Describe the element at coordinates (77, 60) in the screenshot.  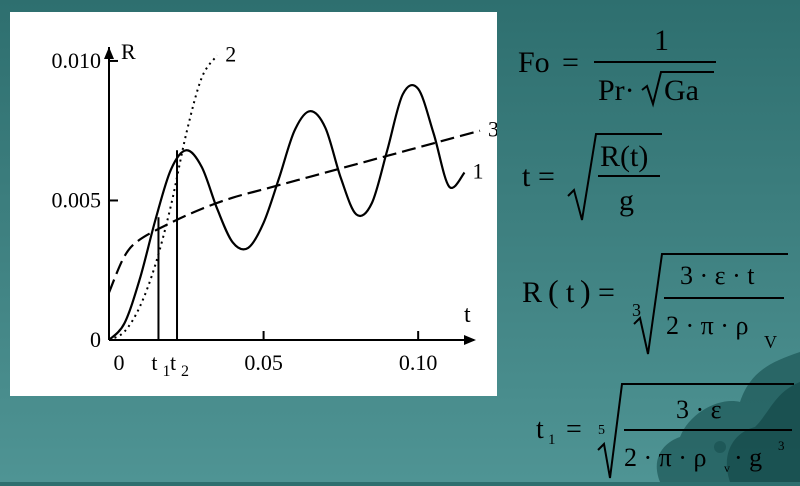
I see `y-tick-label: 0.010` at that location.